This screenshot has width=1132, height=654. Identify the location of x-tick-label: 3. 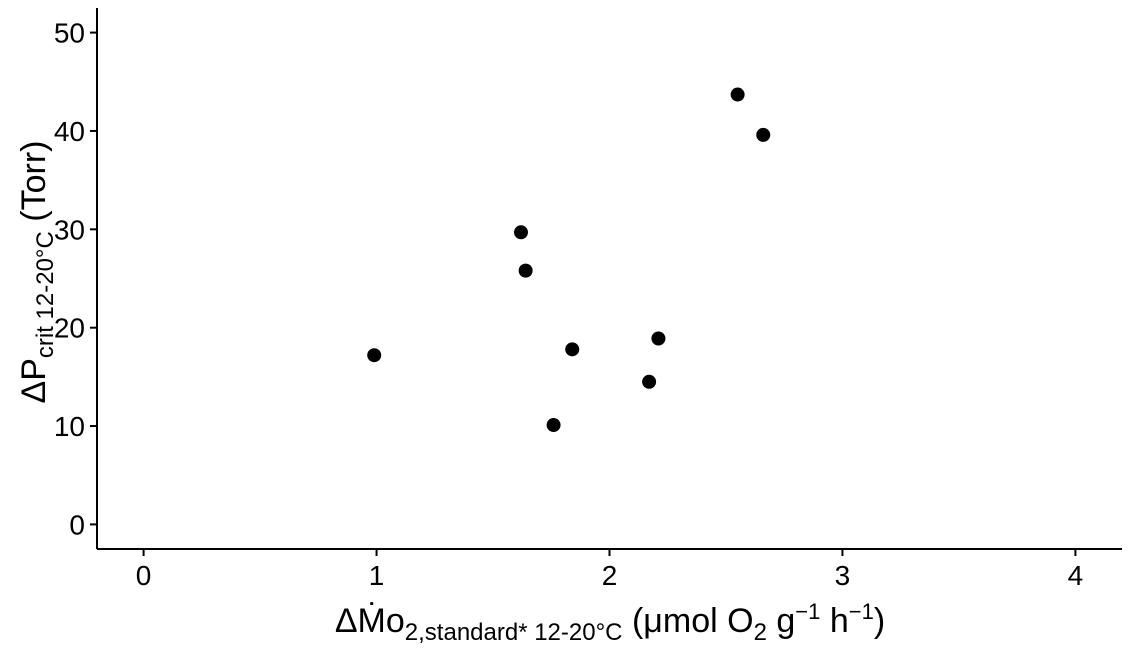
(843, 575).